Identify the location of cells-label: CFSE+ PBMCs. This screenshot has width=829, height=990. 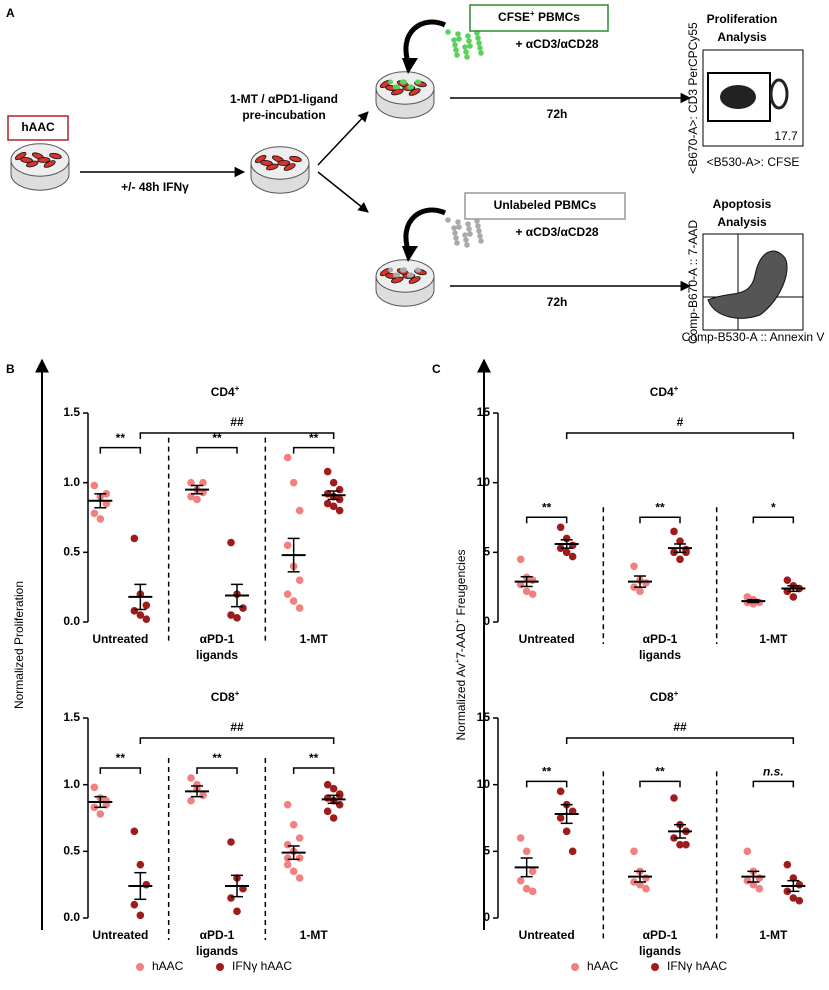
(539, 17).